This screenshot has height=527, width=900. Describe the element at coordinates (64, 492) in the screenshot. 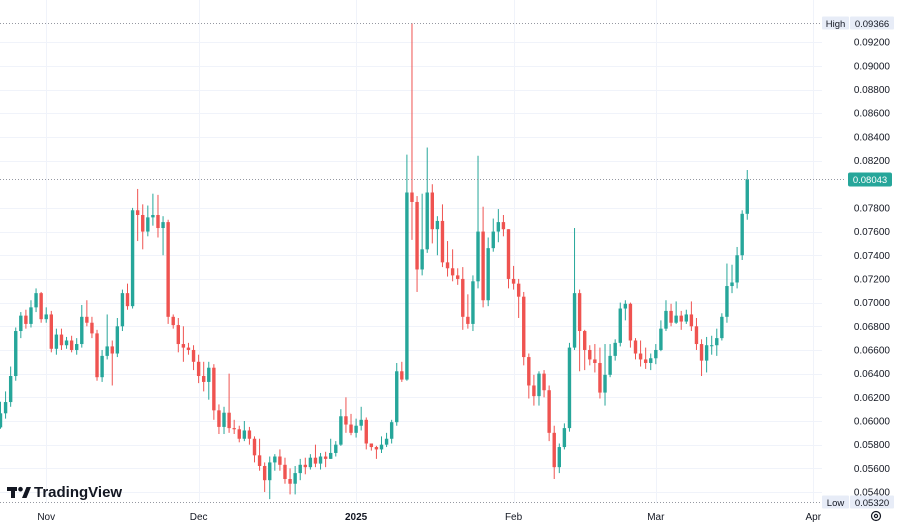

I see `tradingview-logo: TradingView` at that location.